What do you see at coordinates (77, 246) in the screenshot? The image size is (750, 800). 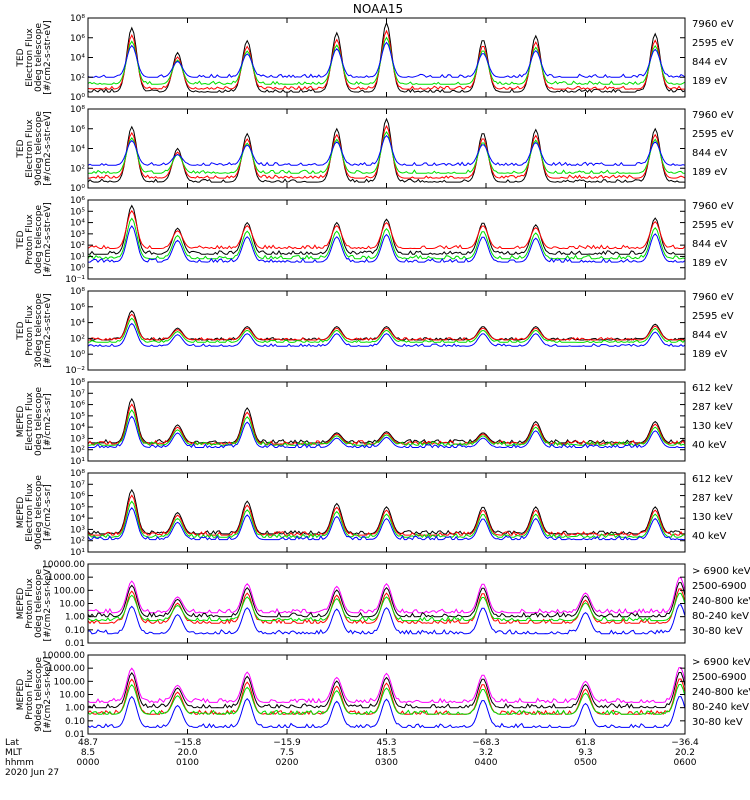 I see `ytick-label-ted-proton-0deg-3: 10²` at bounding box center [77, 246].